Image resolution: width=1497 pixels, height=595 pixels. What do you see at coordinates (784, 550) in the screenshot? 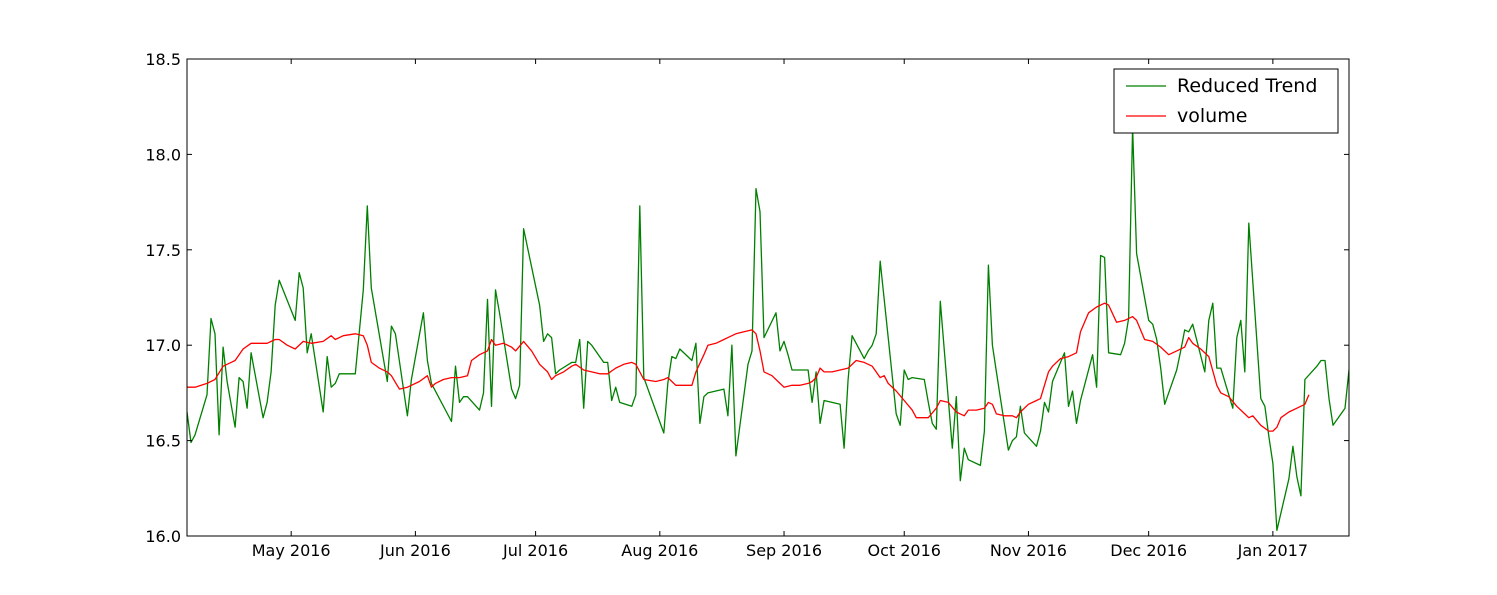
I see `x-tick-label: Sep 2016` at bounding box center [784, 550].